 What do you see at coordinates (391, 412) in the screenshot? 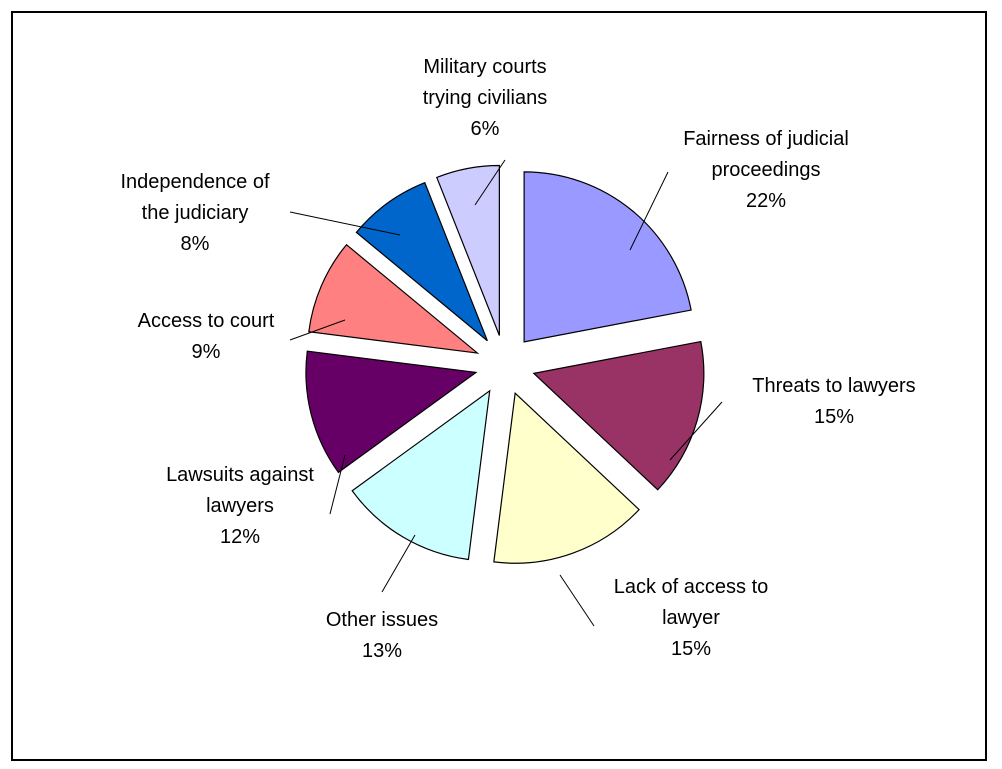
I see `pie-slice-lawsuits-against-lawyers` at bounding box center [391, 412].